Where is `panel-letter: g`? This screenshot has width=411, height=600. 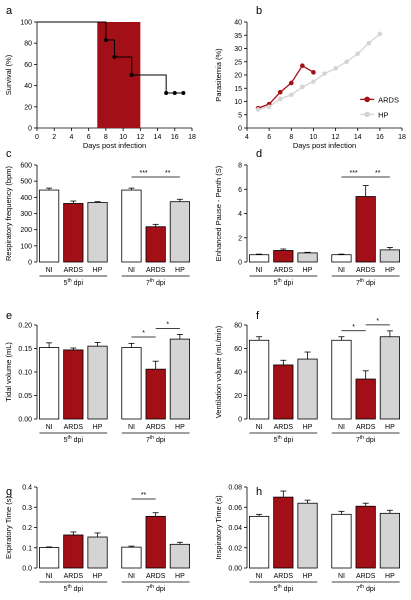
panel-letter: g is located at coordinates (9, 492).